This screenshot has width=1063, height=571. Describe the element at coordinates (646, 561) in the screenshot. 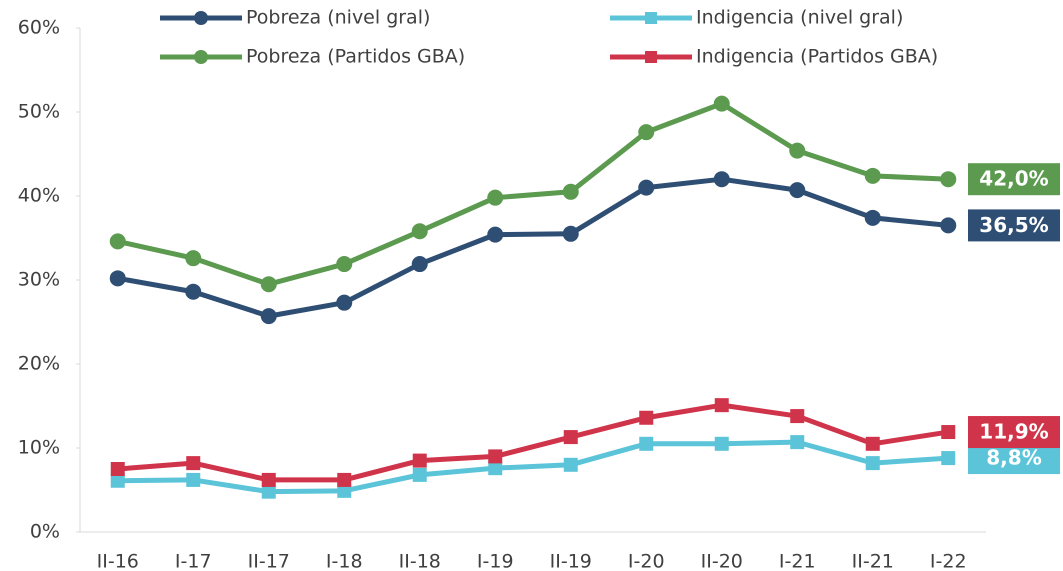

I see `x-tick-label: I-20` at that location.